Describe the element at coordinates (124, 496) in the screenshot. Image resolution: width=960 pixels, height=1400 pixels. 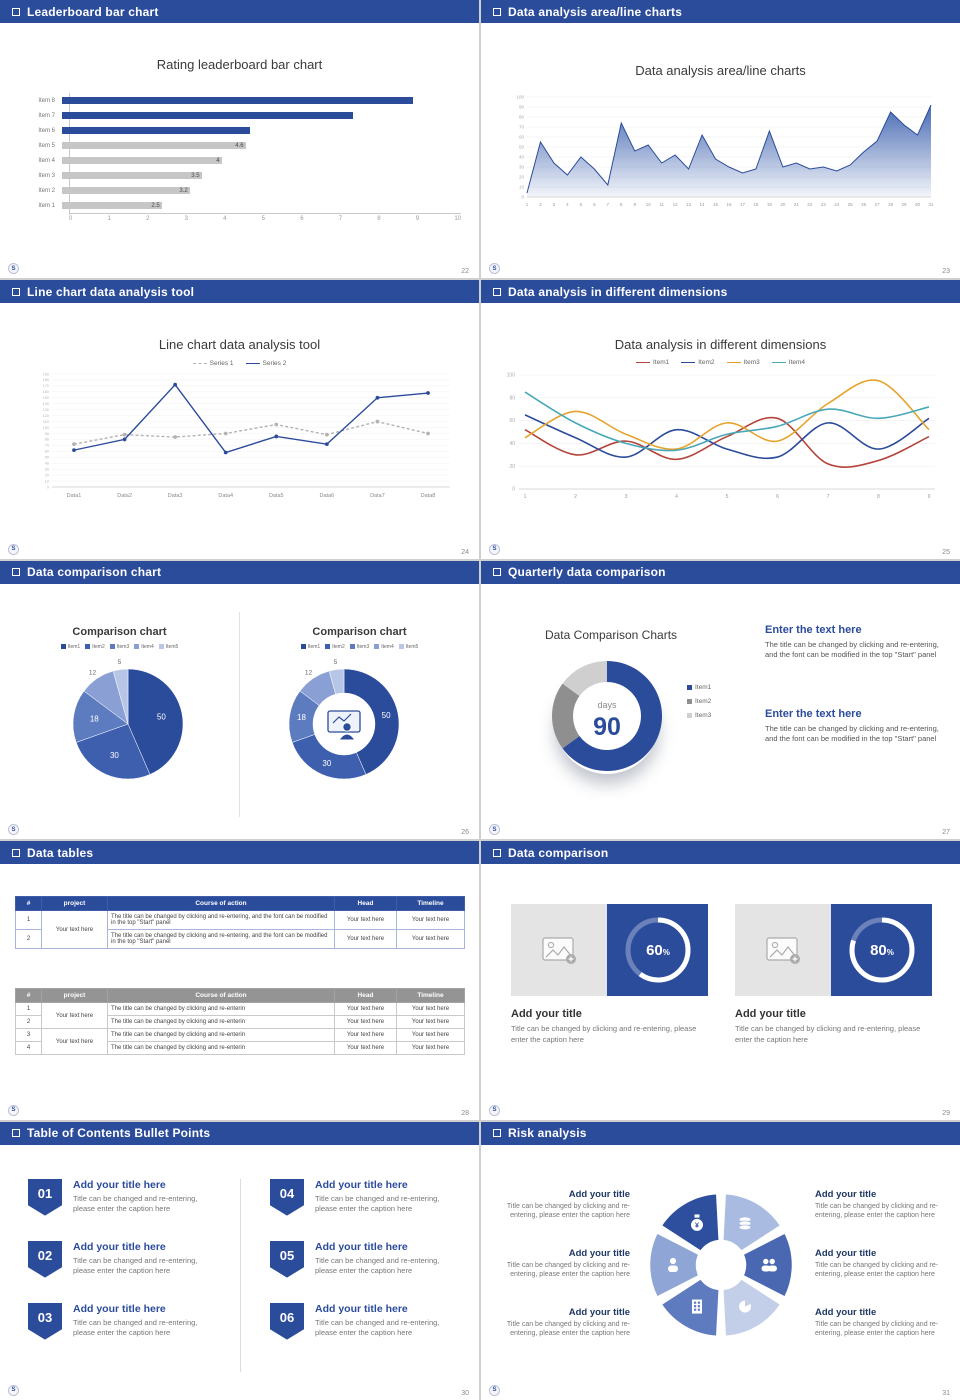
I see `svg-text: Data2` at that location.